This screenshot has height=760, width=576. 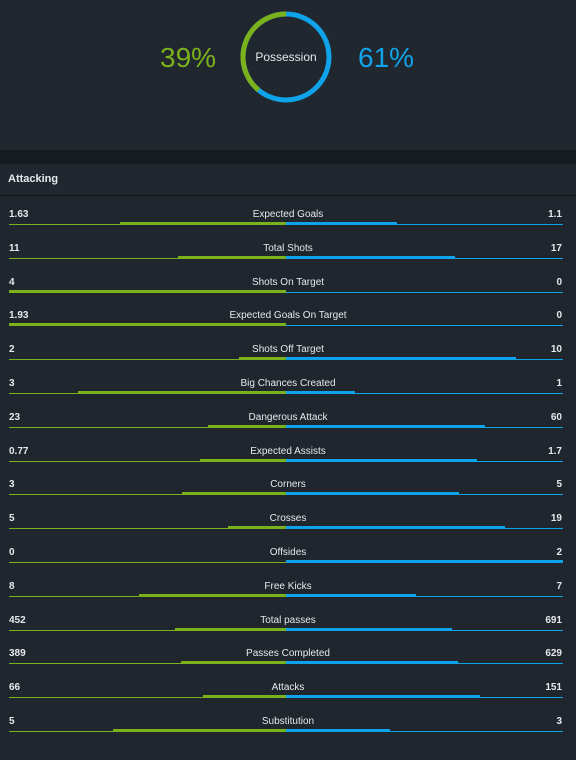 I want to click on stat-away-value: 151, so click(x=553, y=688).